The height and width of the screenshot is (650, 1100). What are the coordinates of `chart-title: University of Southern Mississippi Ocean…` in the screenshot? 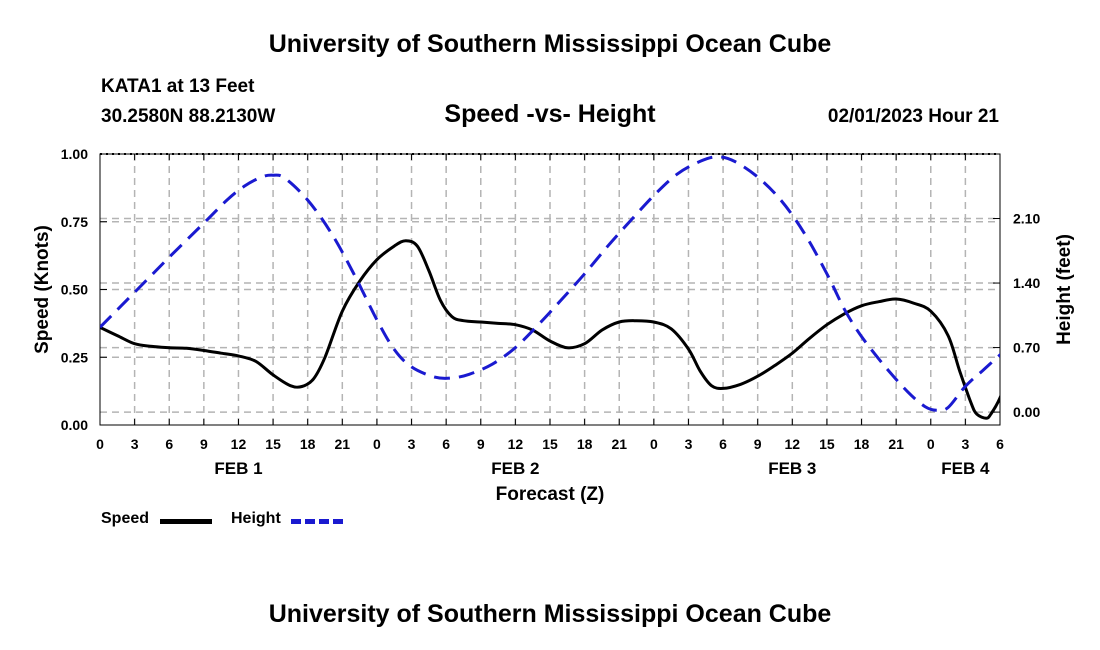 It's located at (550, 44).